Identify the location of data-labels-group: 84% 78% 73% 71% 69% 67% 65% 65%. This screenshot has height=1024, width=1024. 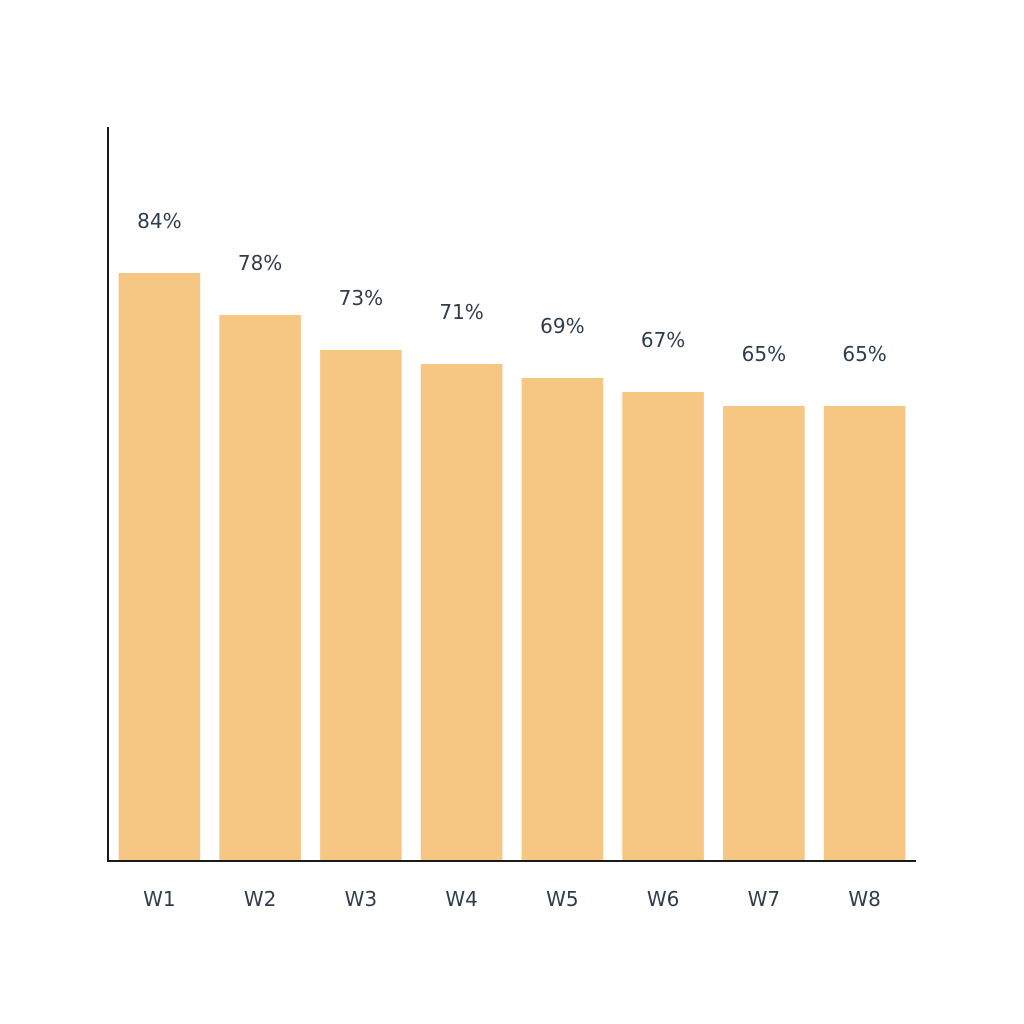
(512, 287).